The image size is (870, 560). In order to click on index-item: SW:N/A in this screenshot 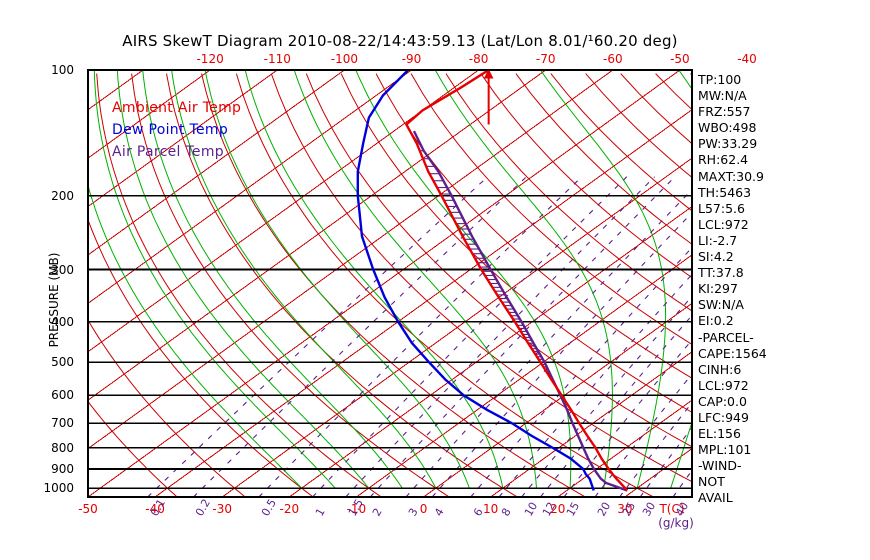, I will do `click(721, 305)`.